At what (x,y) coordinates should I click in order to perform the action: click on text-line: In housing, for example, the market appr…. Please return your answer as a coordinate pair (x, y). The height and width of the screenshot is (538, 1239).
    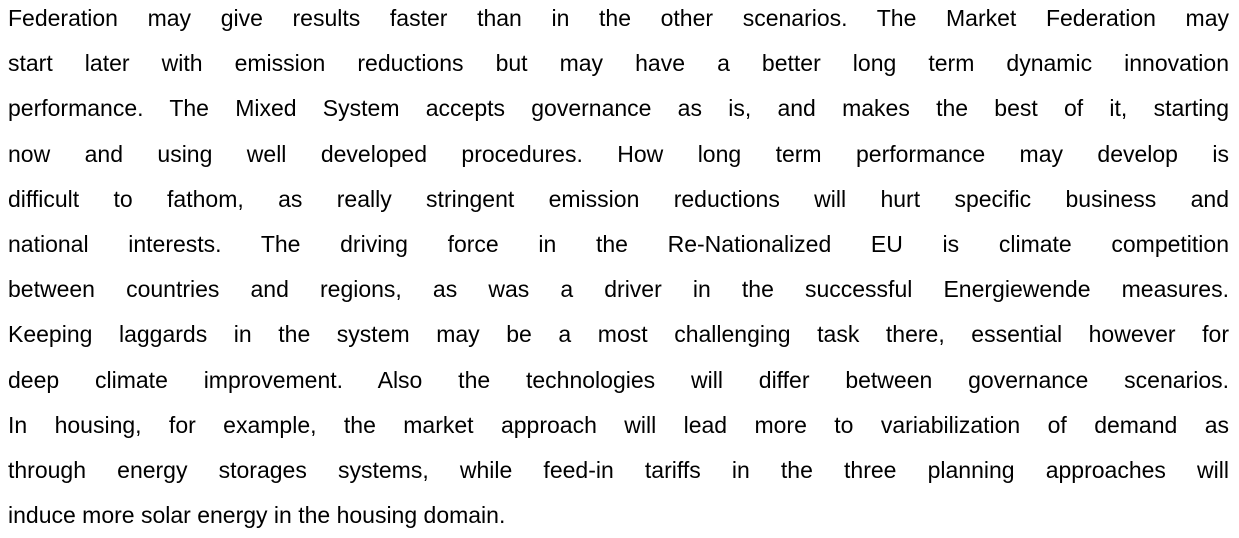
    Looking at the image, I should click on (618, 424).